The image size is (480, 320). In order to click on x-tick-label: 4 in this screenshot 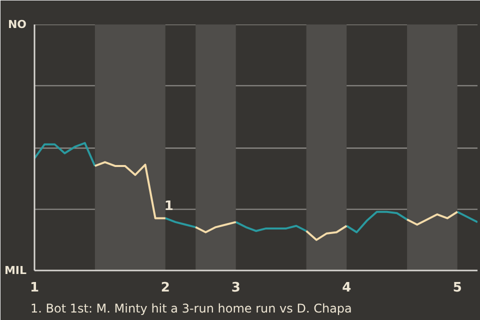, I will do `click(347, 288)`.